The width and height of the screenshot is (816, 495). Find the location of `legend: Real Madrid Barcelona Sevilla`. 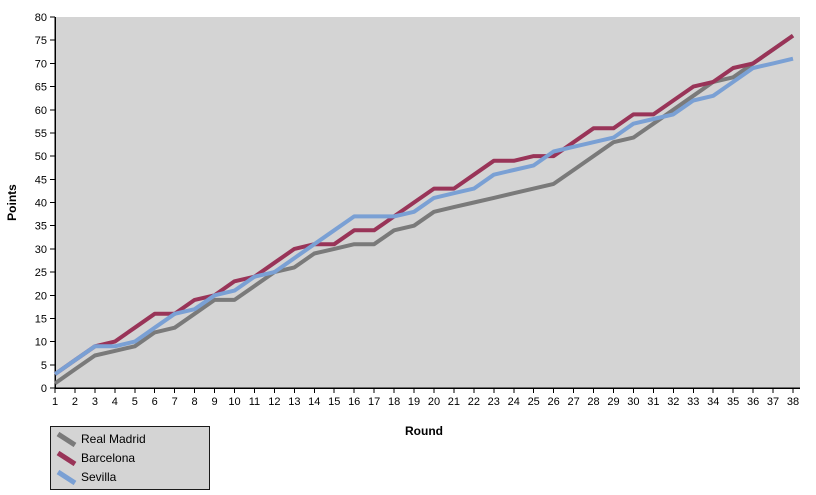

legend: Real Madrid Barcelona Sevilla is located at coordinates (130, 458).